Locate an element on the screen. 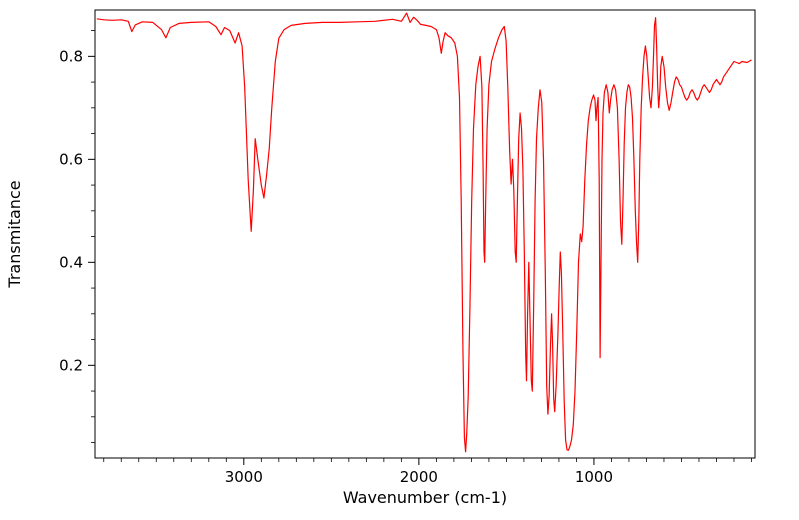 This screenshot has width=799, height=520. x-tick-label: 3000 is located at coordinates (244, 477).